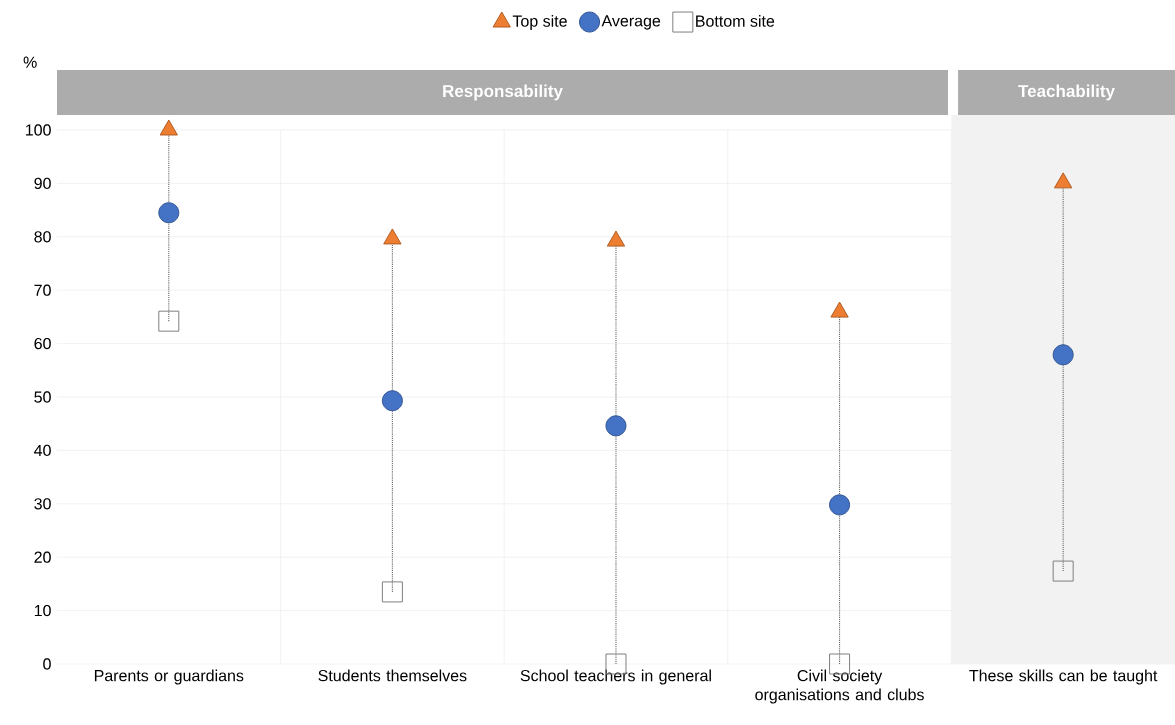 The height and width of the screenshot is (725, 1175). I want to click on y-tick-label: 10, so click(42, 610).